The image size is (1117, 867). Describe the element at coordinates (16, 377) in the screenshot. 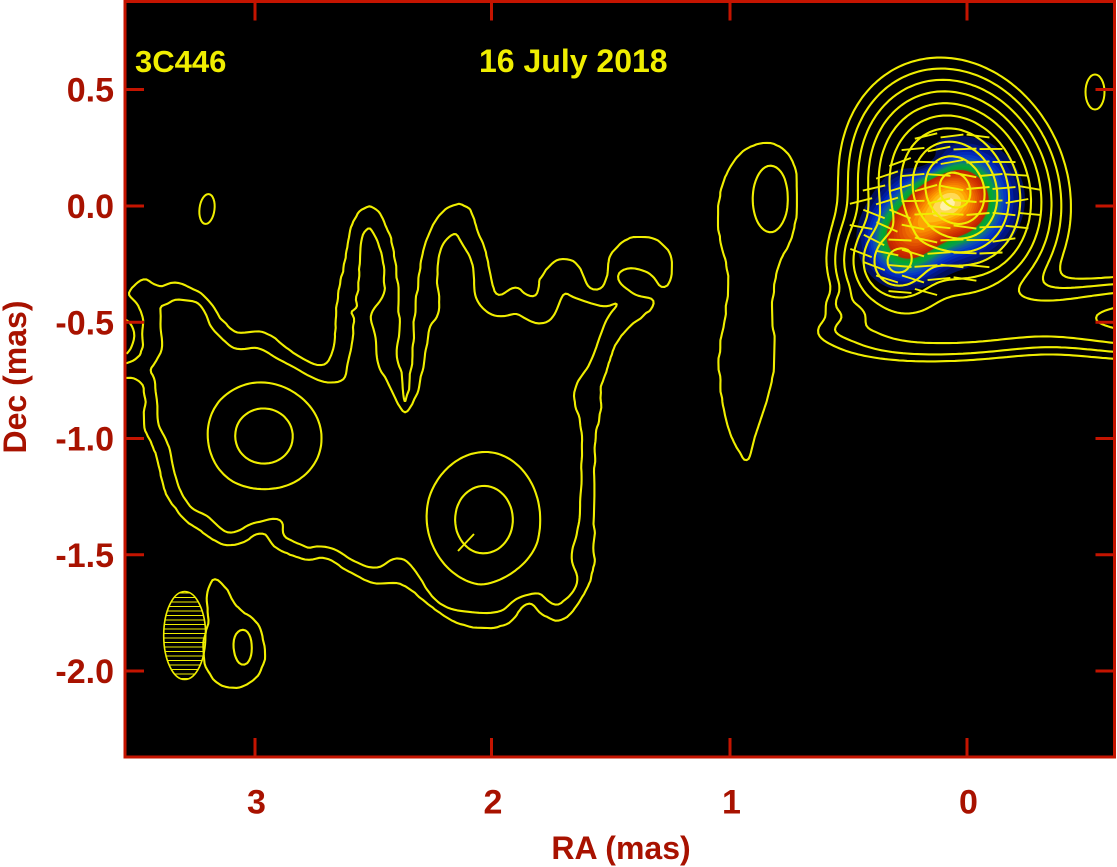

I see `svg-text: Dec (mas)` at that location.